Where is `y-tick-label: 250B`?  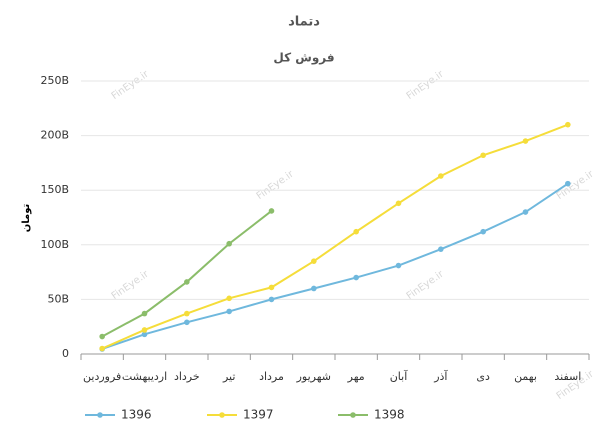
y-tick-label: 250B is located at coordinates (54, 80).